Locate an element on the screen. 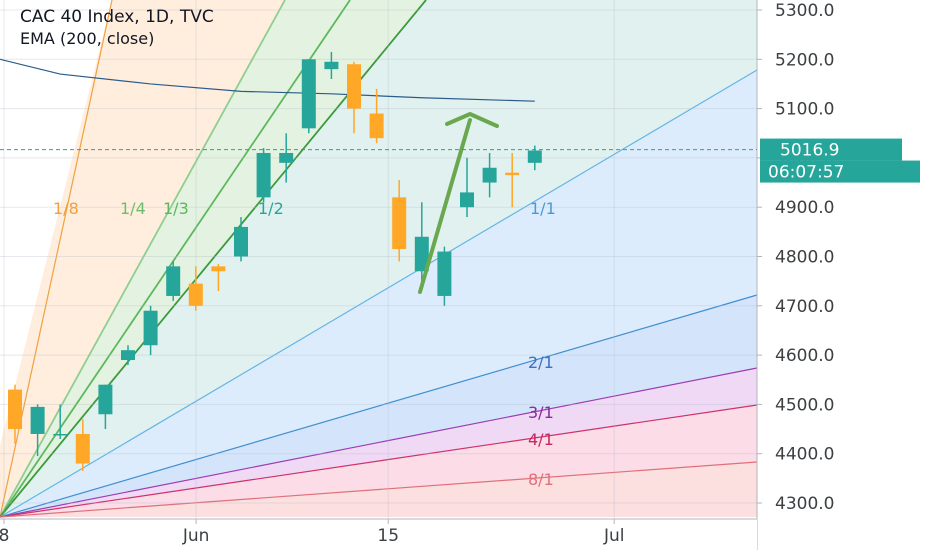  fan-label: 1/1 is located at coordinates (543, 208).